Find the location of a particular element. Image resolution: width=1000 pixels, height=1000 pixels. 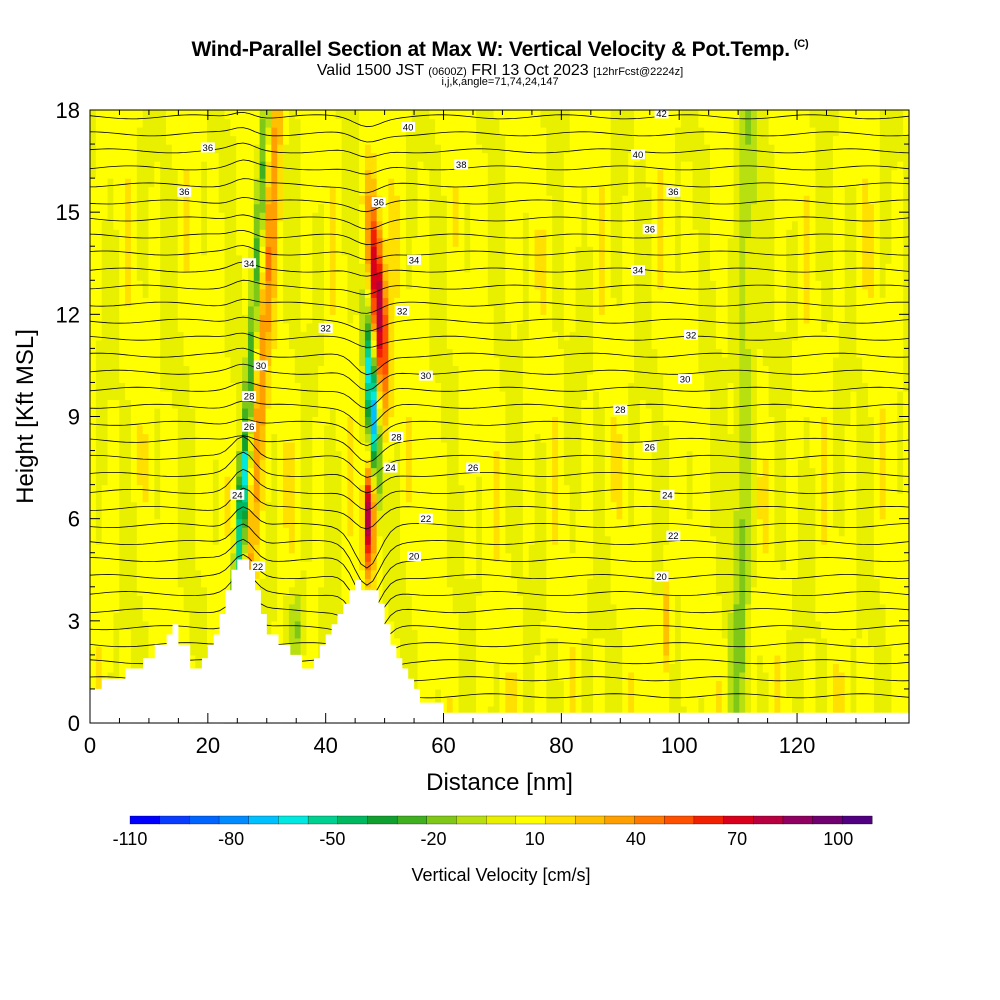

y-tick-label: 12 is located at coordinates (68, 314).